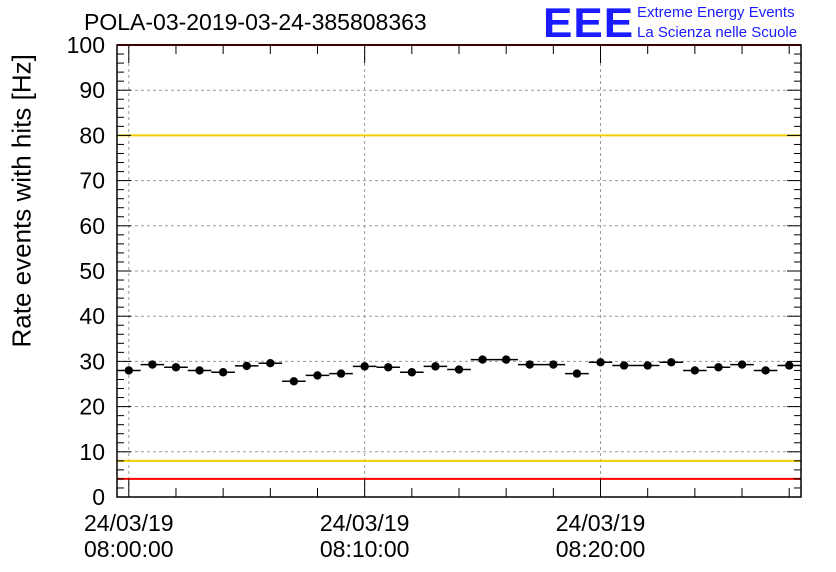 The height and width of the screenshot is (572, 836). I want to click on y-tick-label: 30, so click(92, 361).